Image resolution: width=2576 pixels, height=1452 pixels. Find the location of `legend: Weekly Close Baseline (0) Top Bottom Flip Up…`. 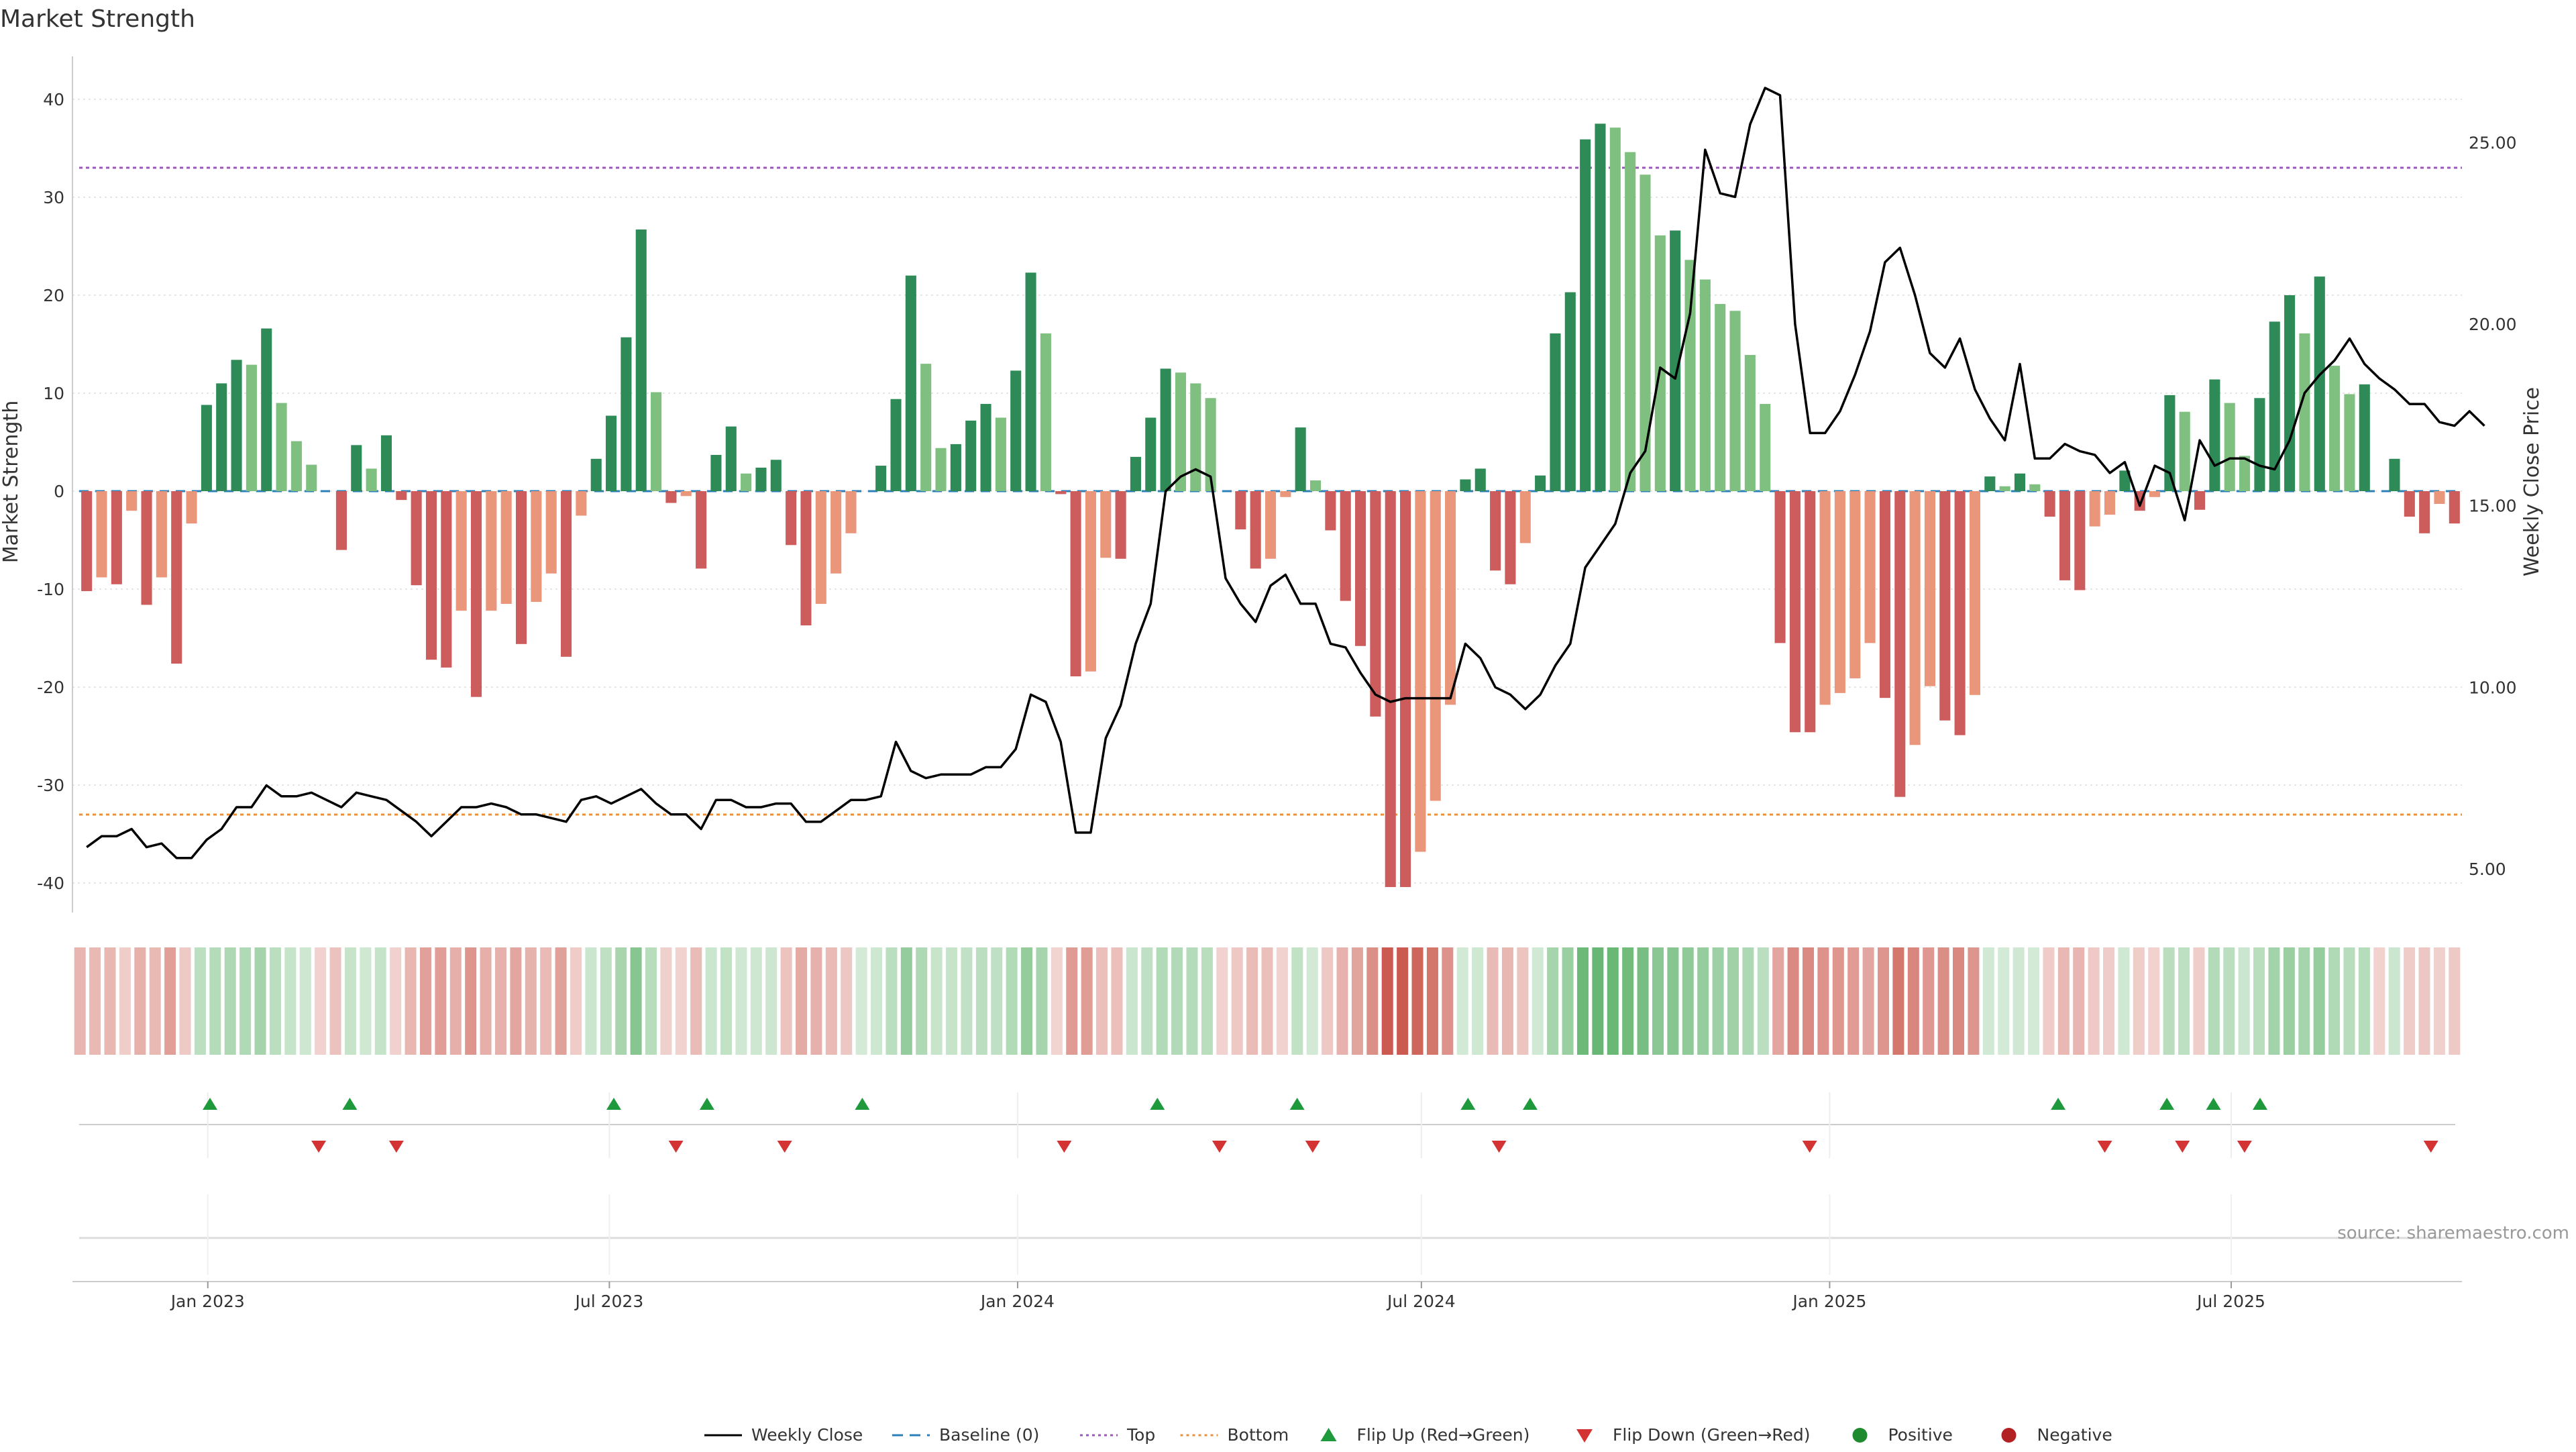

legend: Weekly Close Baseline (0) Top Bottom Flip Up… is located at coordinates (1408, 1435).